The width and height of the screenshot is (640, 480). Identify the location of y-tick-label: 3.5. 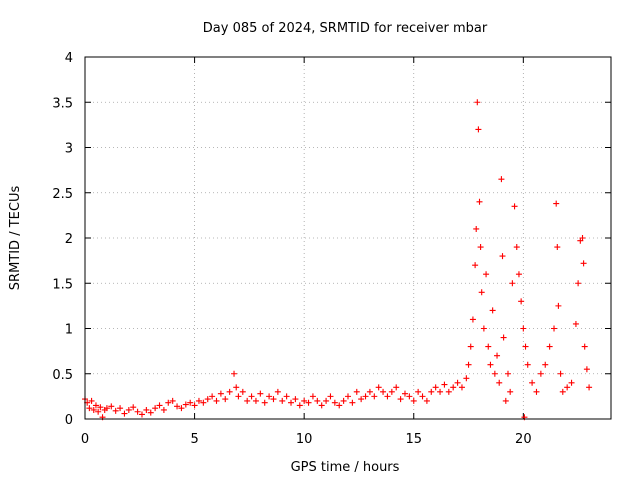
(62, 103).